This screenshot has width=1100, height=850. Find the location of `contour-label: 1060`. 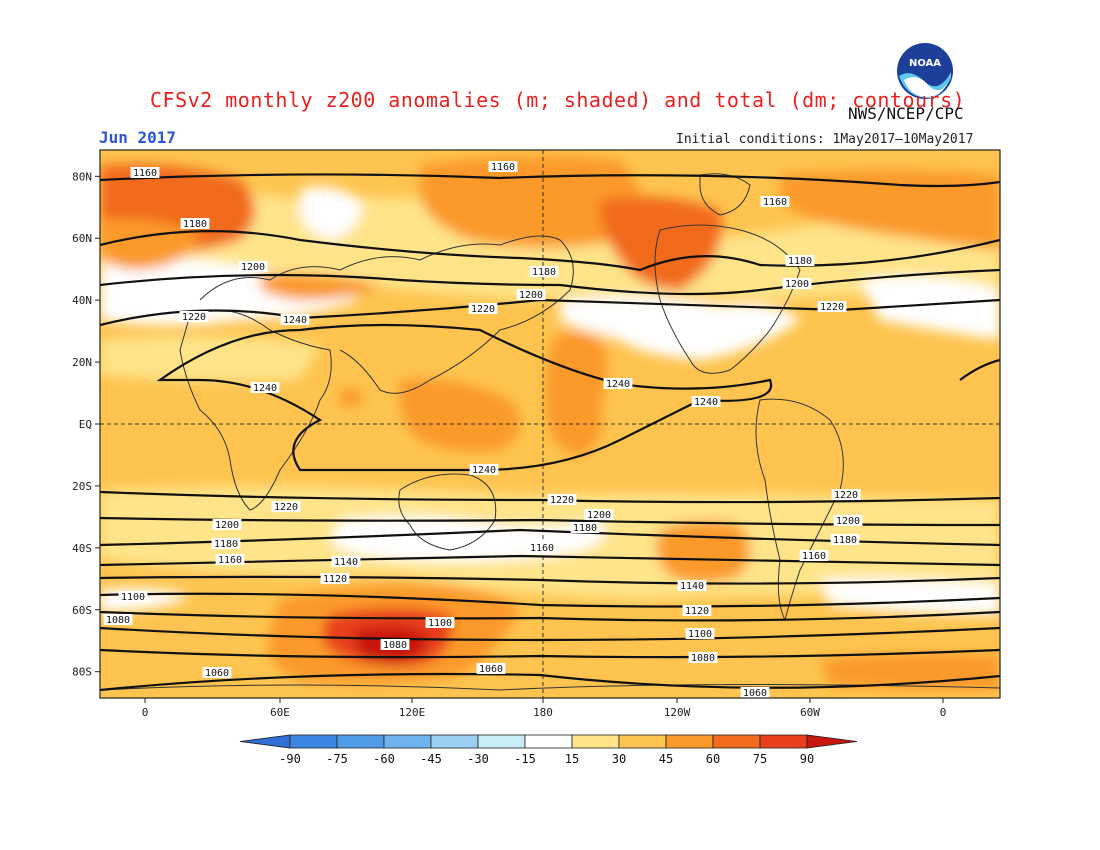

contour-label: 1060 is located at coordinates (217, 673).